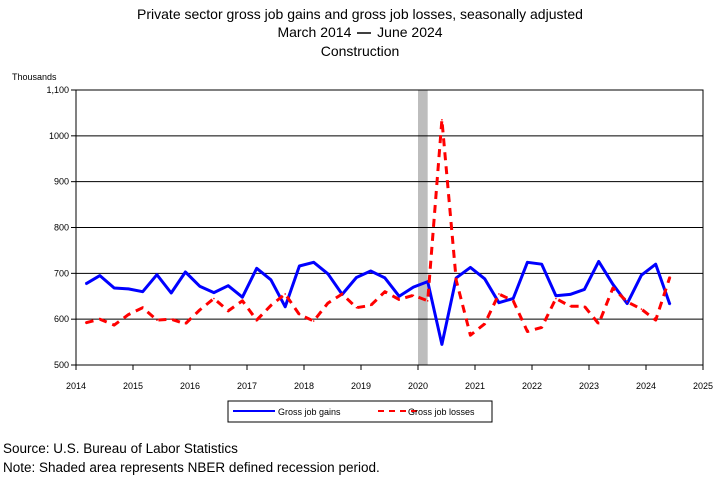  Describe the element at coordinates (703, 386) in the screenshot. I see `x-tick-label: 2025` at that location.